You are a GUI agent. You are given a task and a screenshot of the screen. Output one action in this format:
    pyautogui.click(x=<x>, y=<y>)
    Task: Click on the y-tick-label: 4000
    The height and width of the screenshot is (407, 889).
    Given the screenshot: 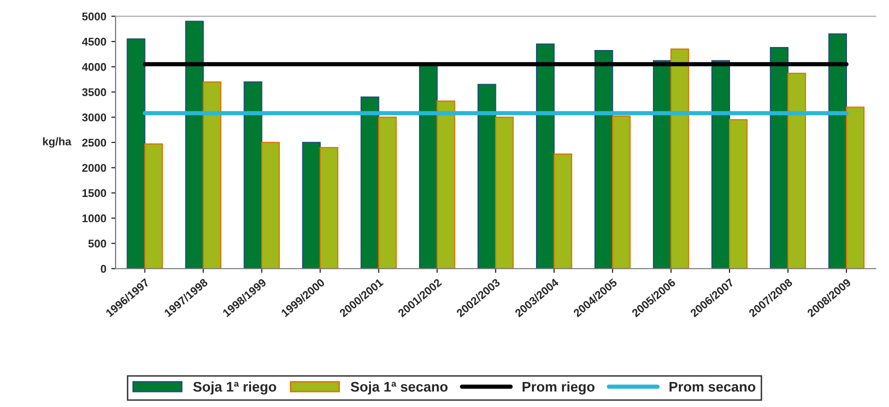 What is the action you would take?
    pyautogui.click(x=94, y=67)
    